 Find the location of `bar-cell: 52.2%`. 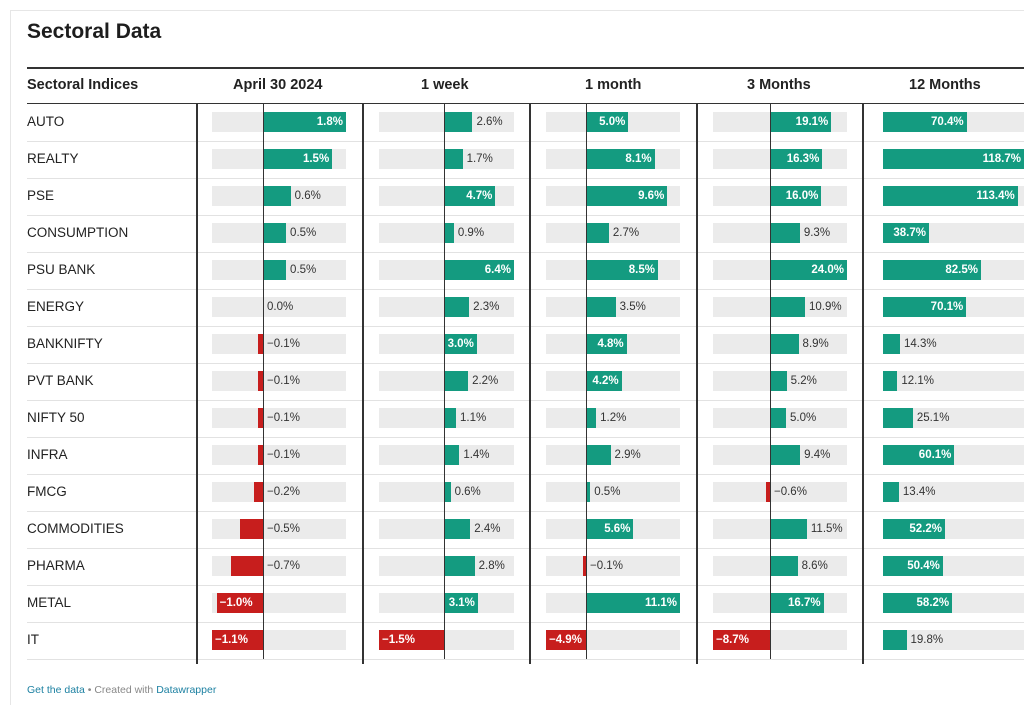

bar-cell: 52.2% is located at coordinates (953, 529).